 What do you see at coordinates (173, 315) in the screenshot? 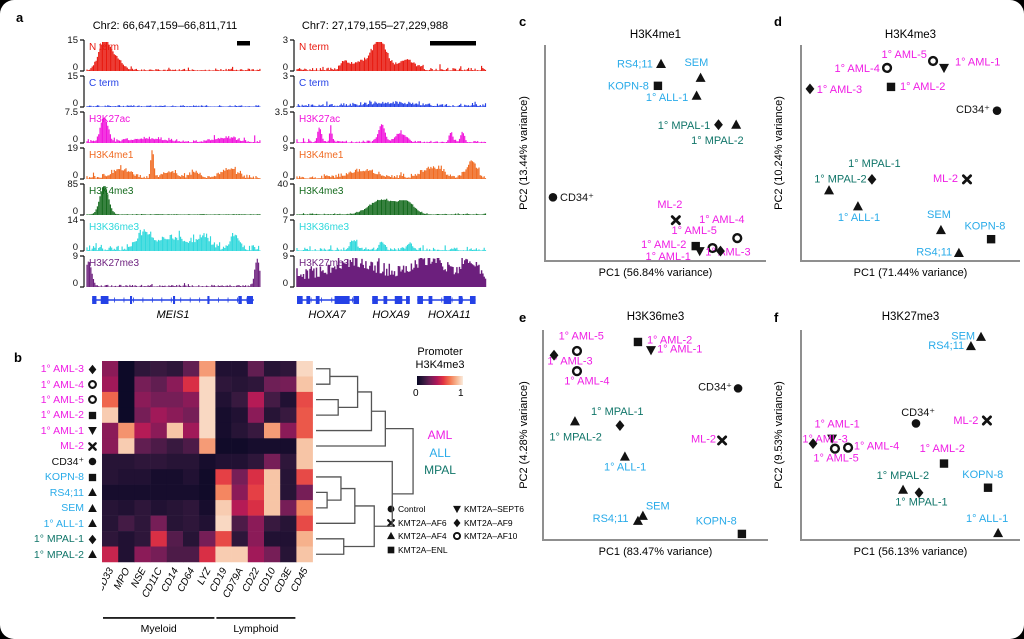
I see `gene-label: MEIS1` at bounding box center [173, 315].